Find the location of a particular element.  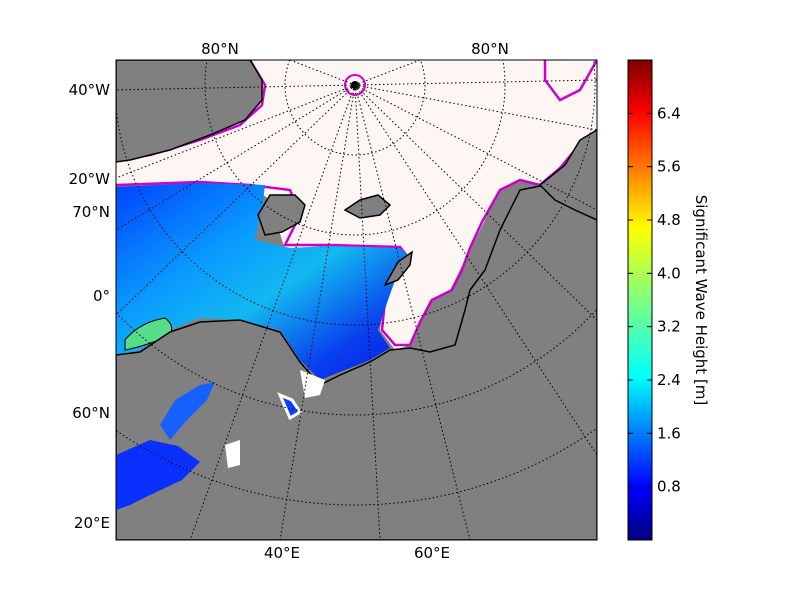

north-pole-marker is located at coordinates (355, 85).